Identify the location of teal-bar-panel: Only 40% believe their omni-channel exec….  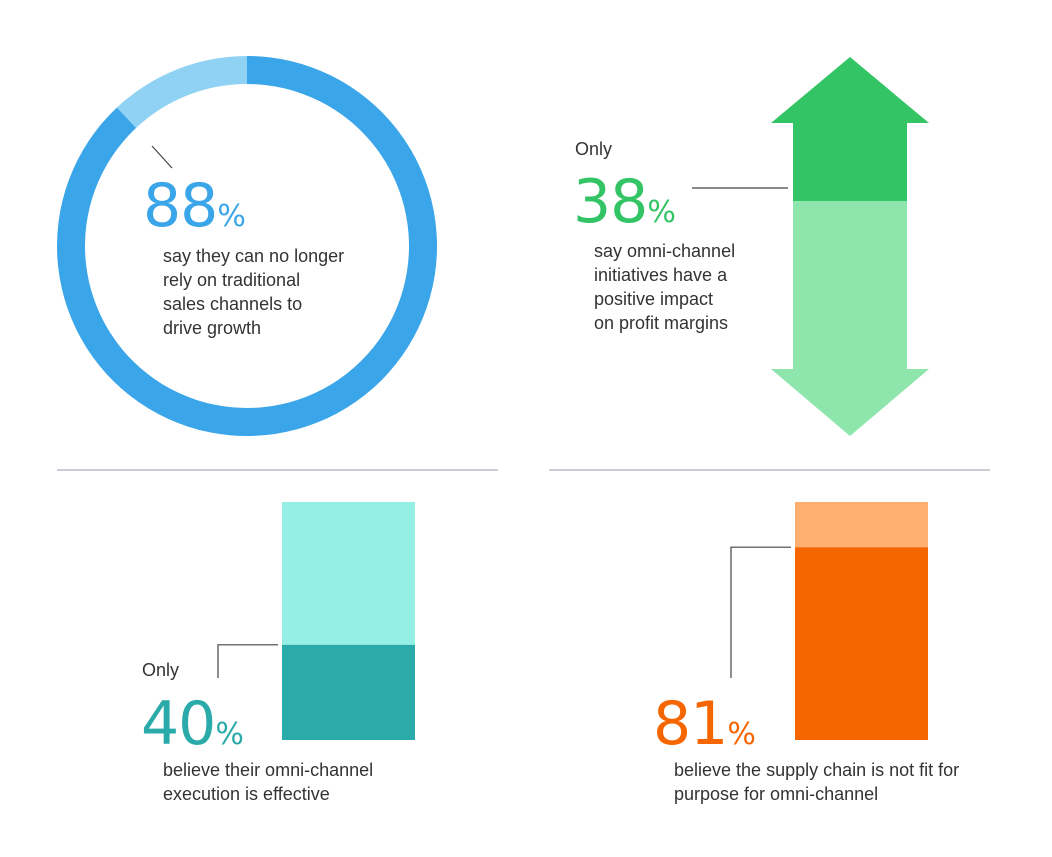
(278, 653).